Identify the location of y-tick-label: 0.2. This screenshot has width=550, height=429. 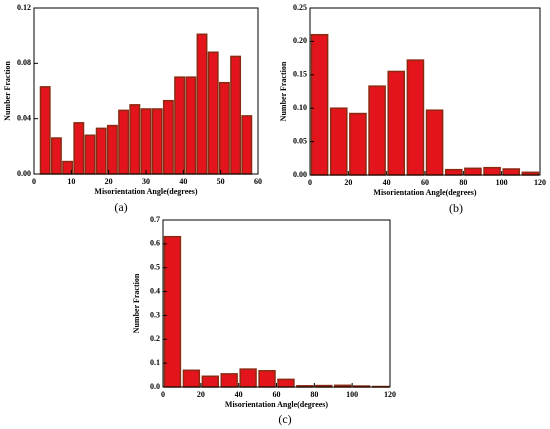
(155, 338).